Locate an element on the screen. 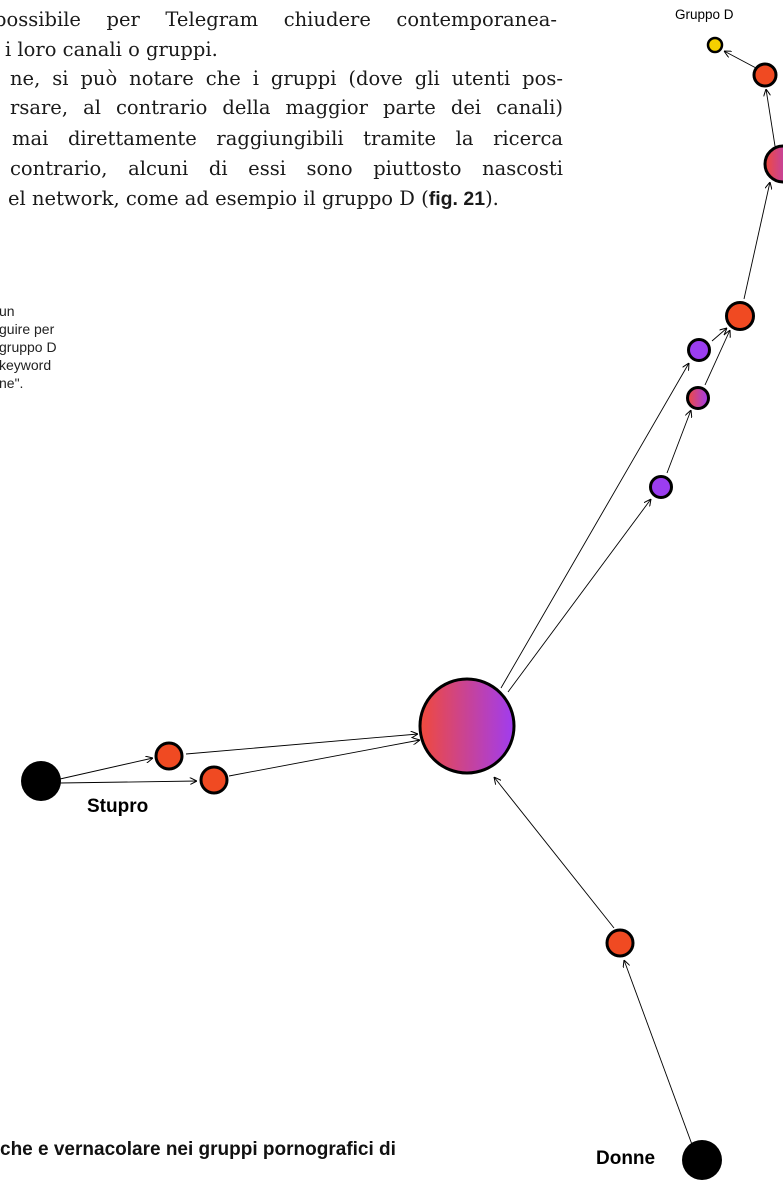  edge-stupro-to-node-b is located at coordinates (128, 782).